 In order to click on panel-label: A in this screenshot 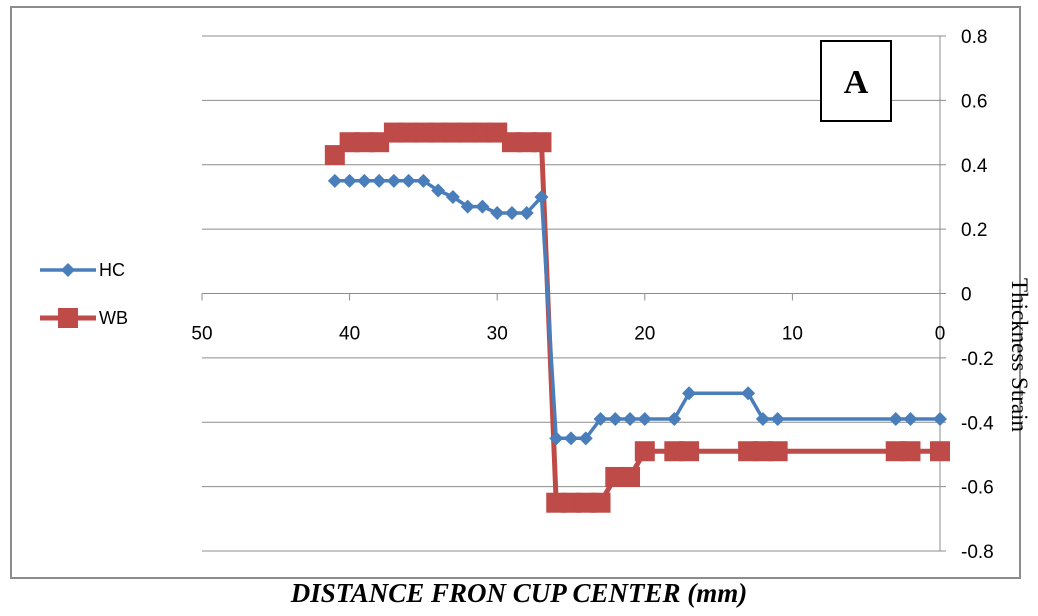, I will do `click(856, 82)`.